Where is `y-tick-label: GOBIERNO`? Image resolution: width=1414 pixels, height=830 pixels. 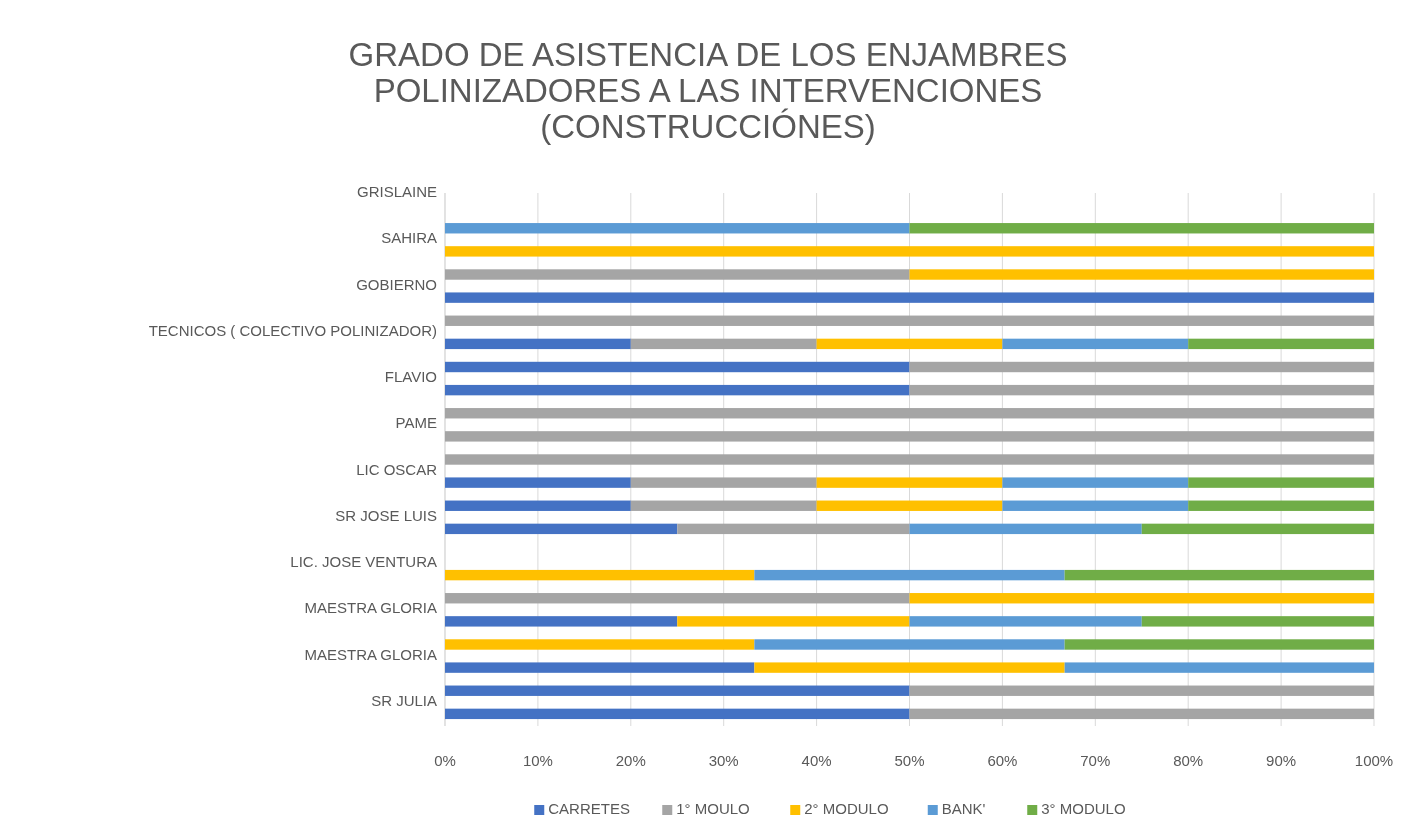
y-tick-label: GOBIERNO is located at coordinates (396, 284).